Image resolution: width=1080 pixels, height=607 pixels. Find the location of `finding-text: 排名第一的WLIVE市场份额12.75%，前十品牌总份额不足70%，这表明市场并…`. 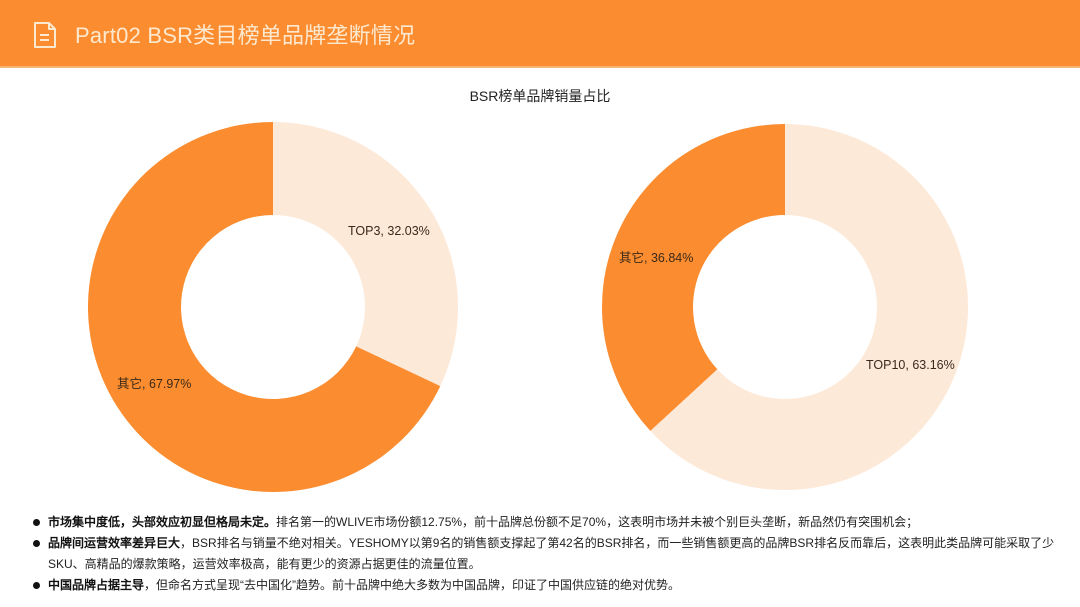

finding-text: 排名第一的WLIVE市场份额12.75%，前十品牌总份额不足70%，这表明市场并… is located at coordinates (597, 522).